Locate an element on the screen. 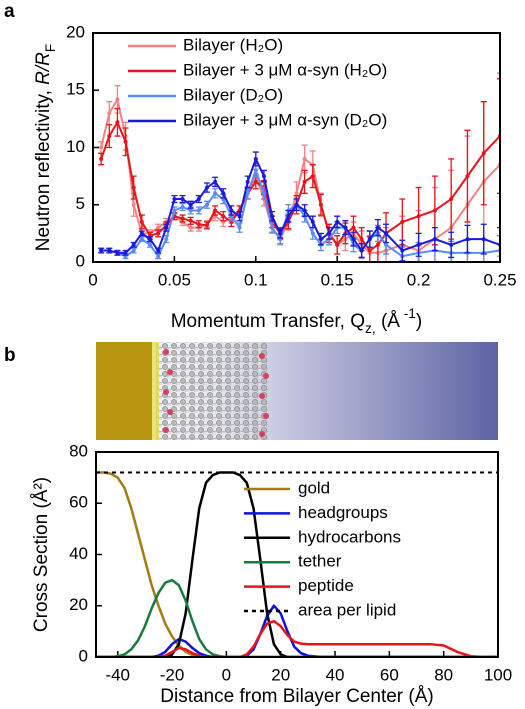 Image resolution: width=525 pixels, height=709 pixels. y-axis-label: Cross Section (Å²) is located at coordinates (41, 554).